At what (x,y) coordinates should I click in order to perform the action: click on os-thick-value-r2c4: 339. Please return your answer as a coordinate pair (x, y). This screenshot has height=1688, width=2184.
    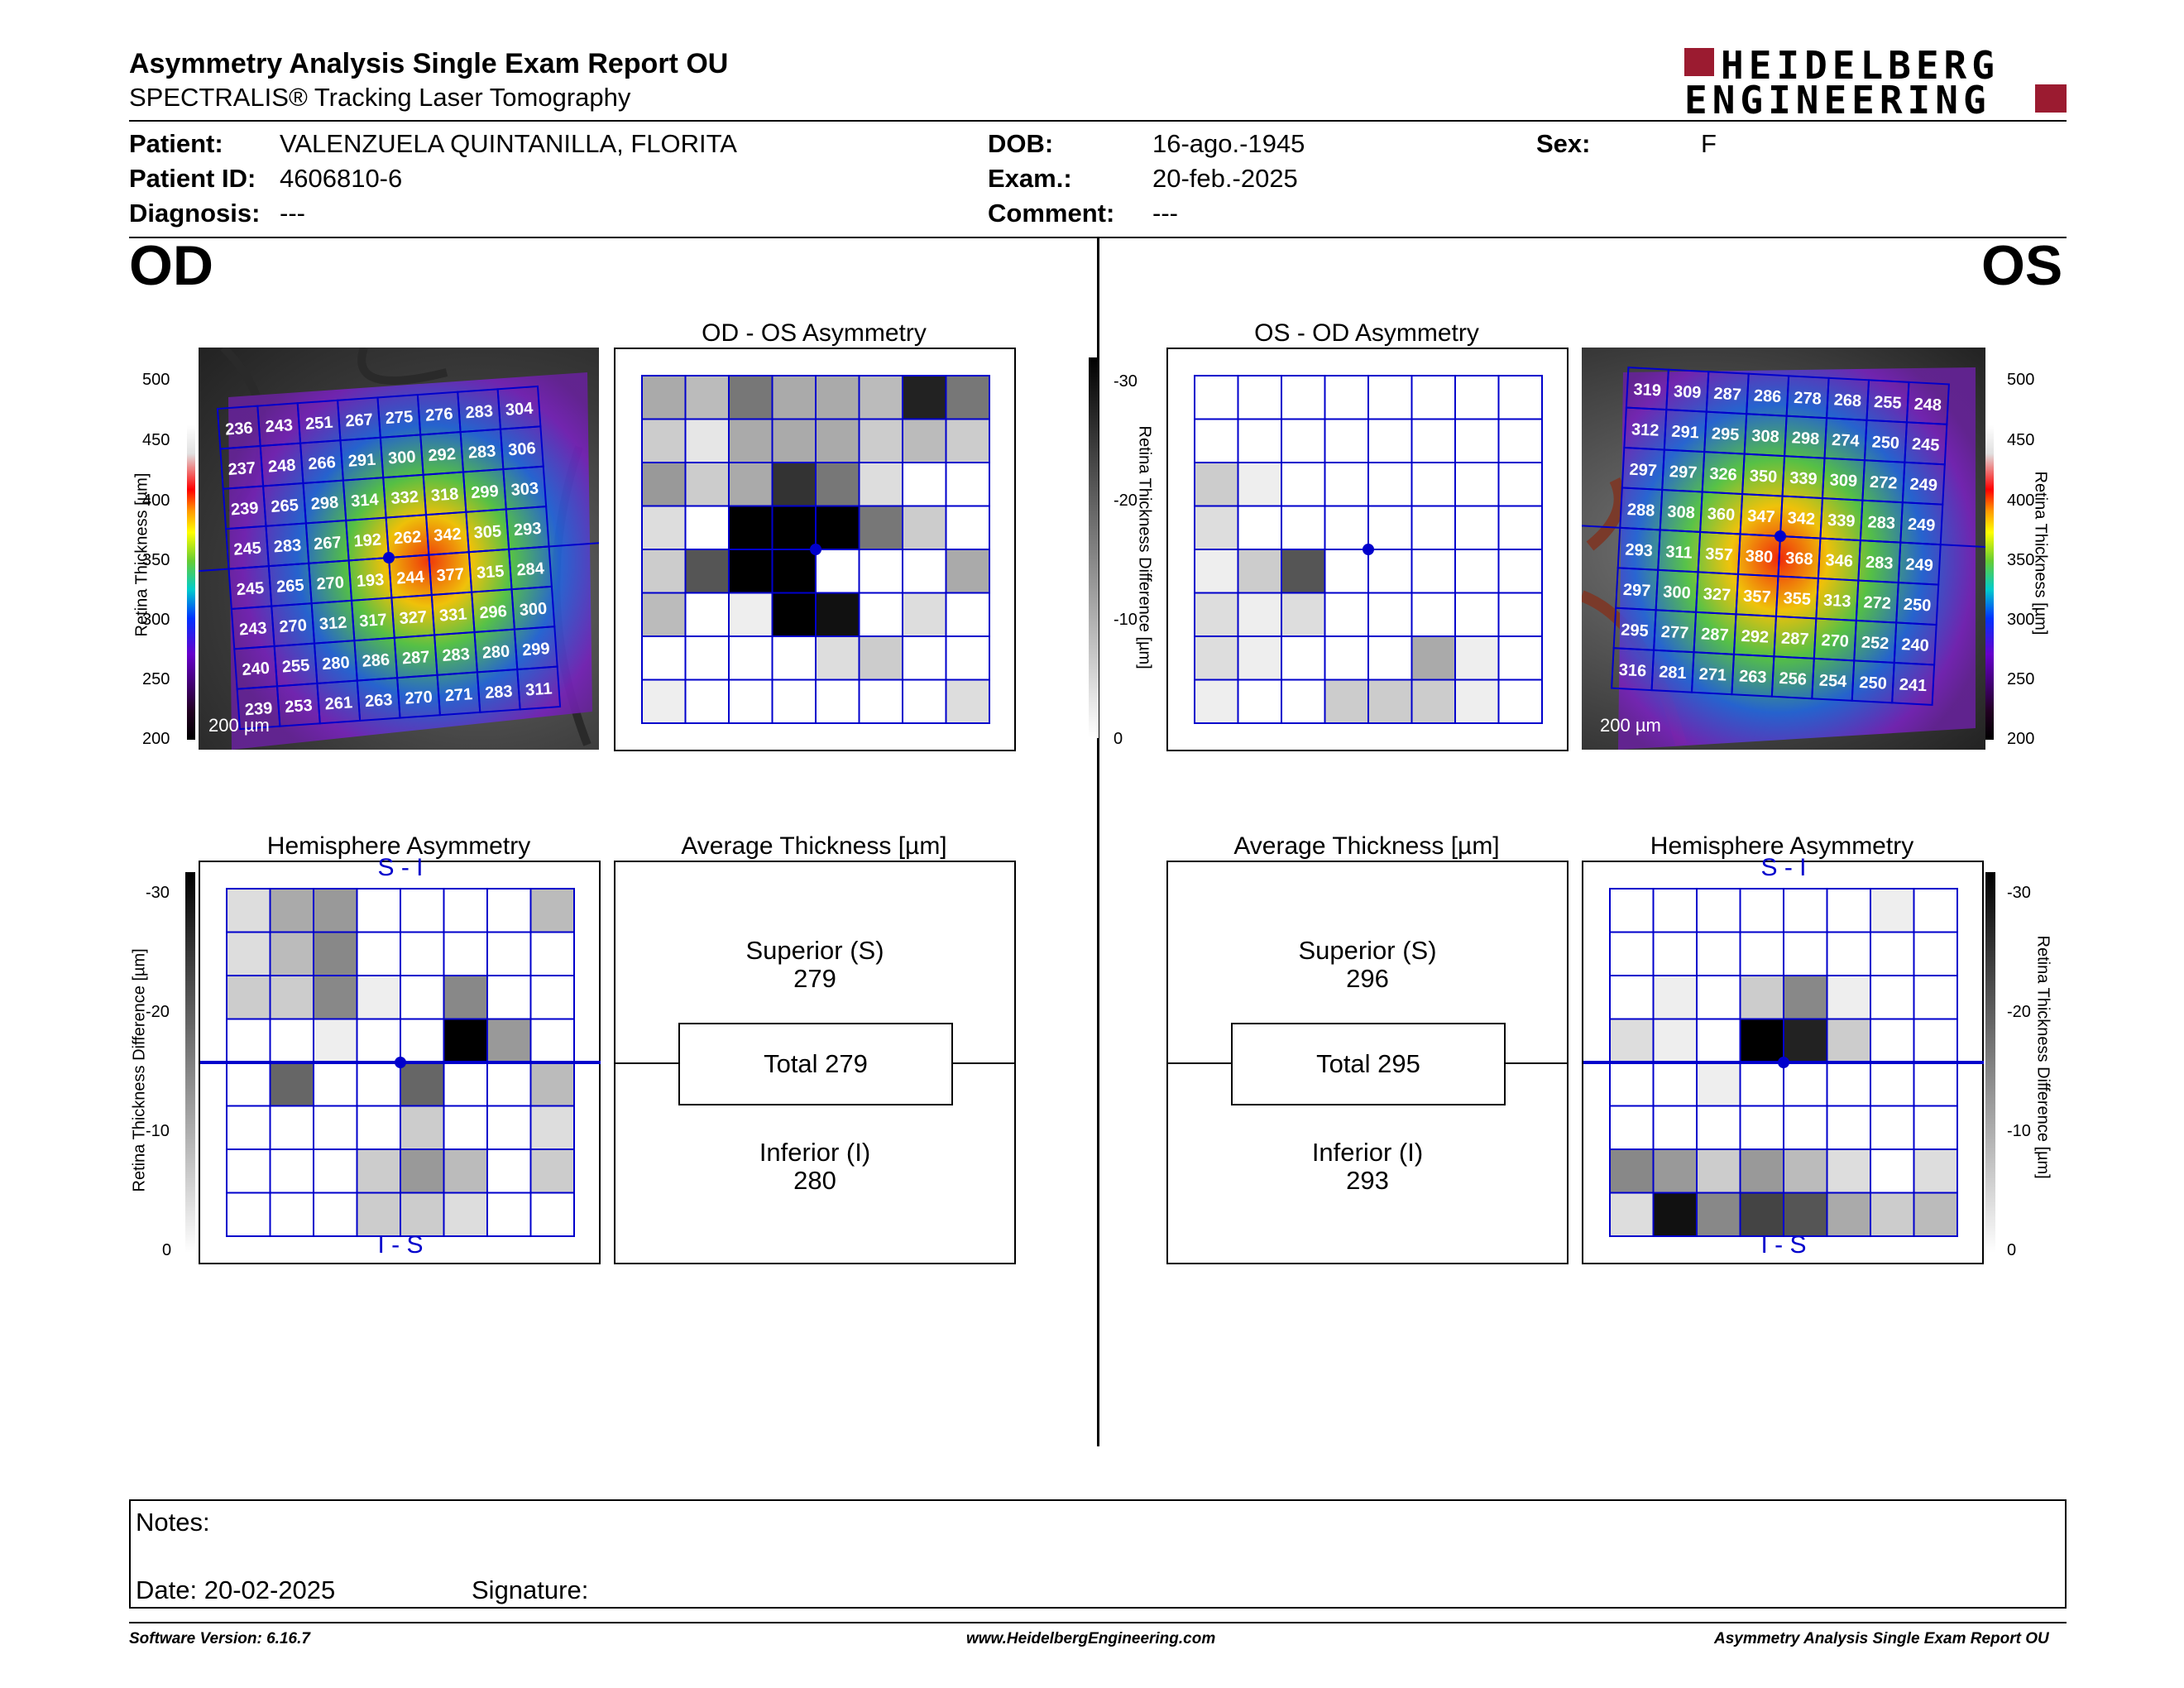
    Looking at the image, I should click on (1803, 479).